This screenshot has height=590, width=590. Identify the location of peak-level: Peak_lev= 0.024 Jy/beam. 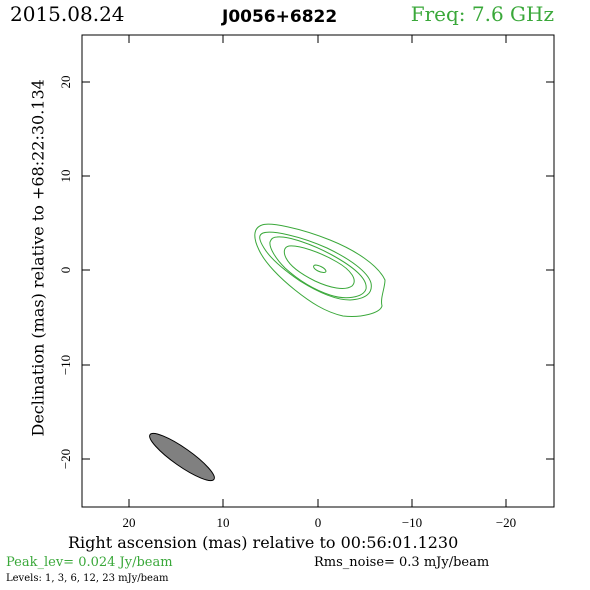
(89, 562).